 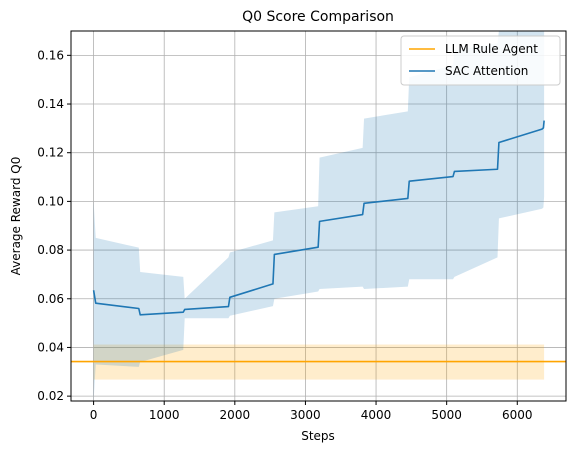 I want to click on x-tick-label: 1000, so click(x=164, y=415).